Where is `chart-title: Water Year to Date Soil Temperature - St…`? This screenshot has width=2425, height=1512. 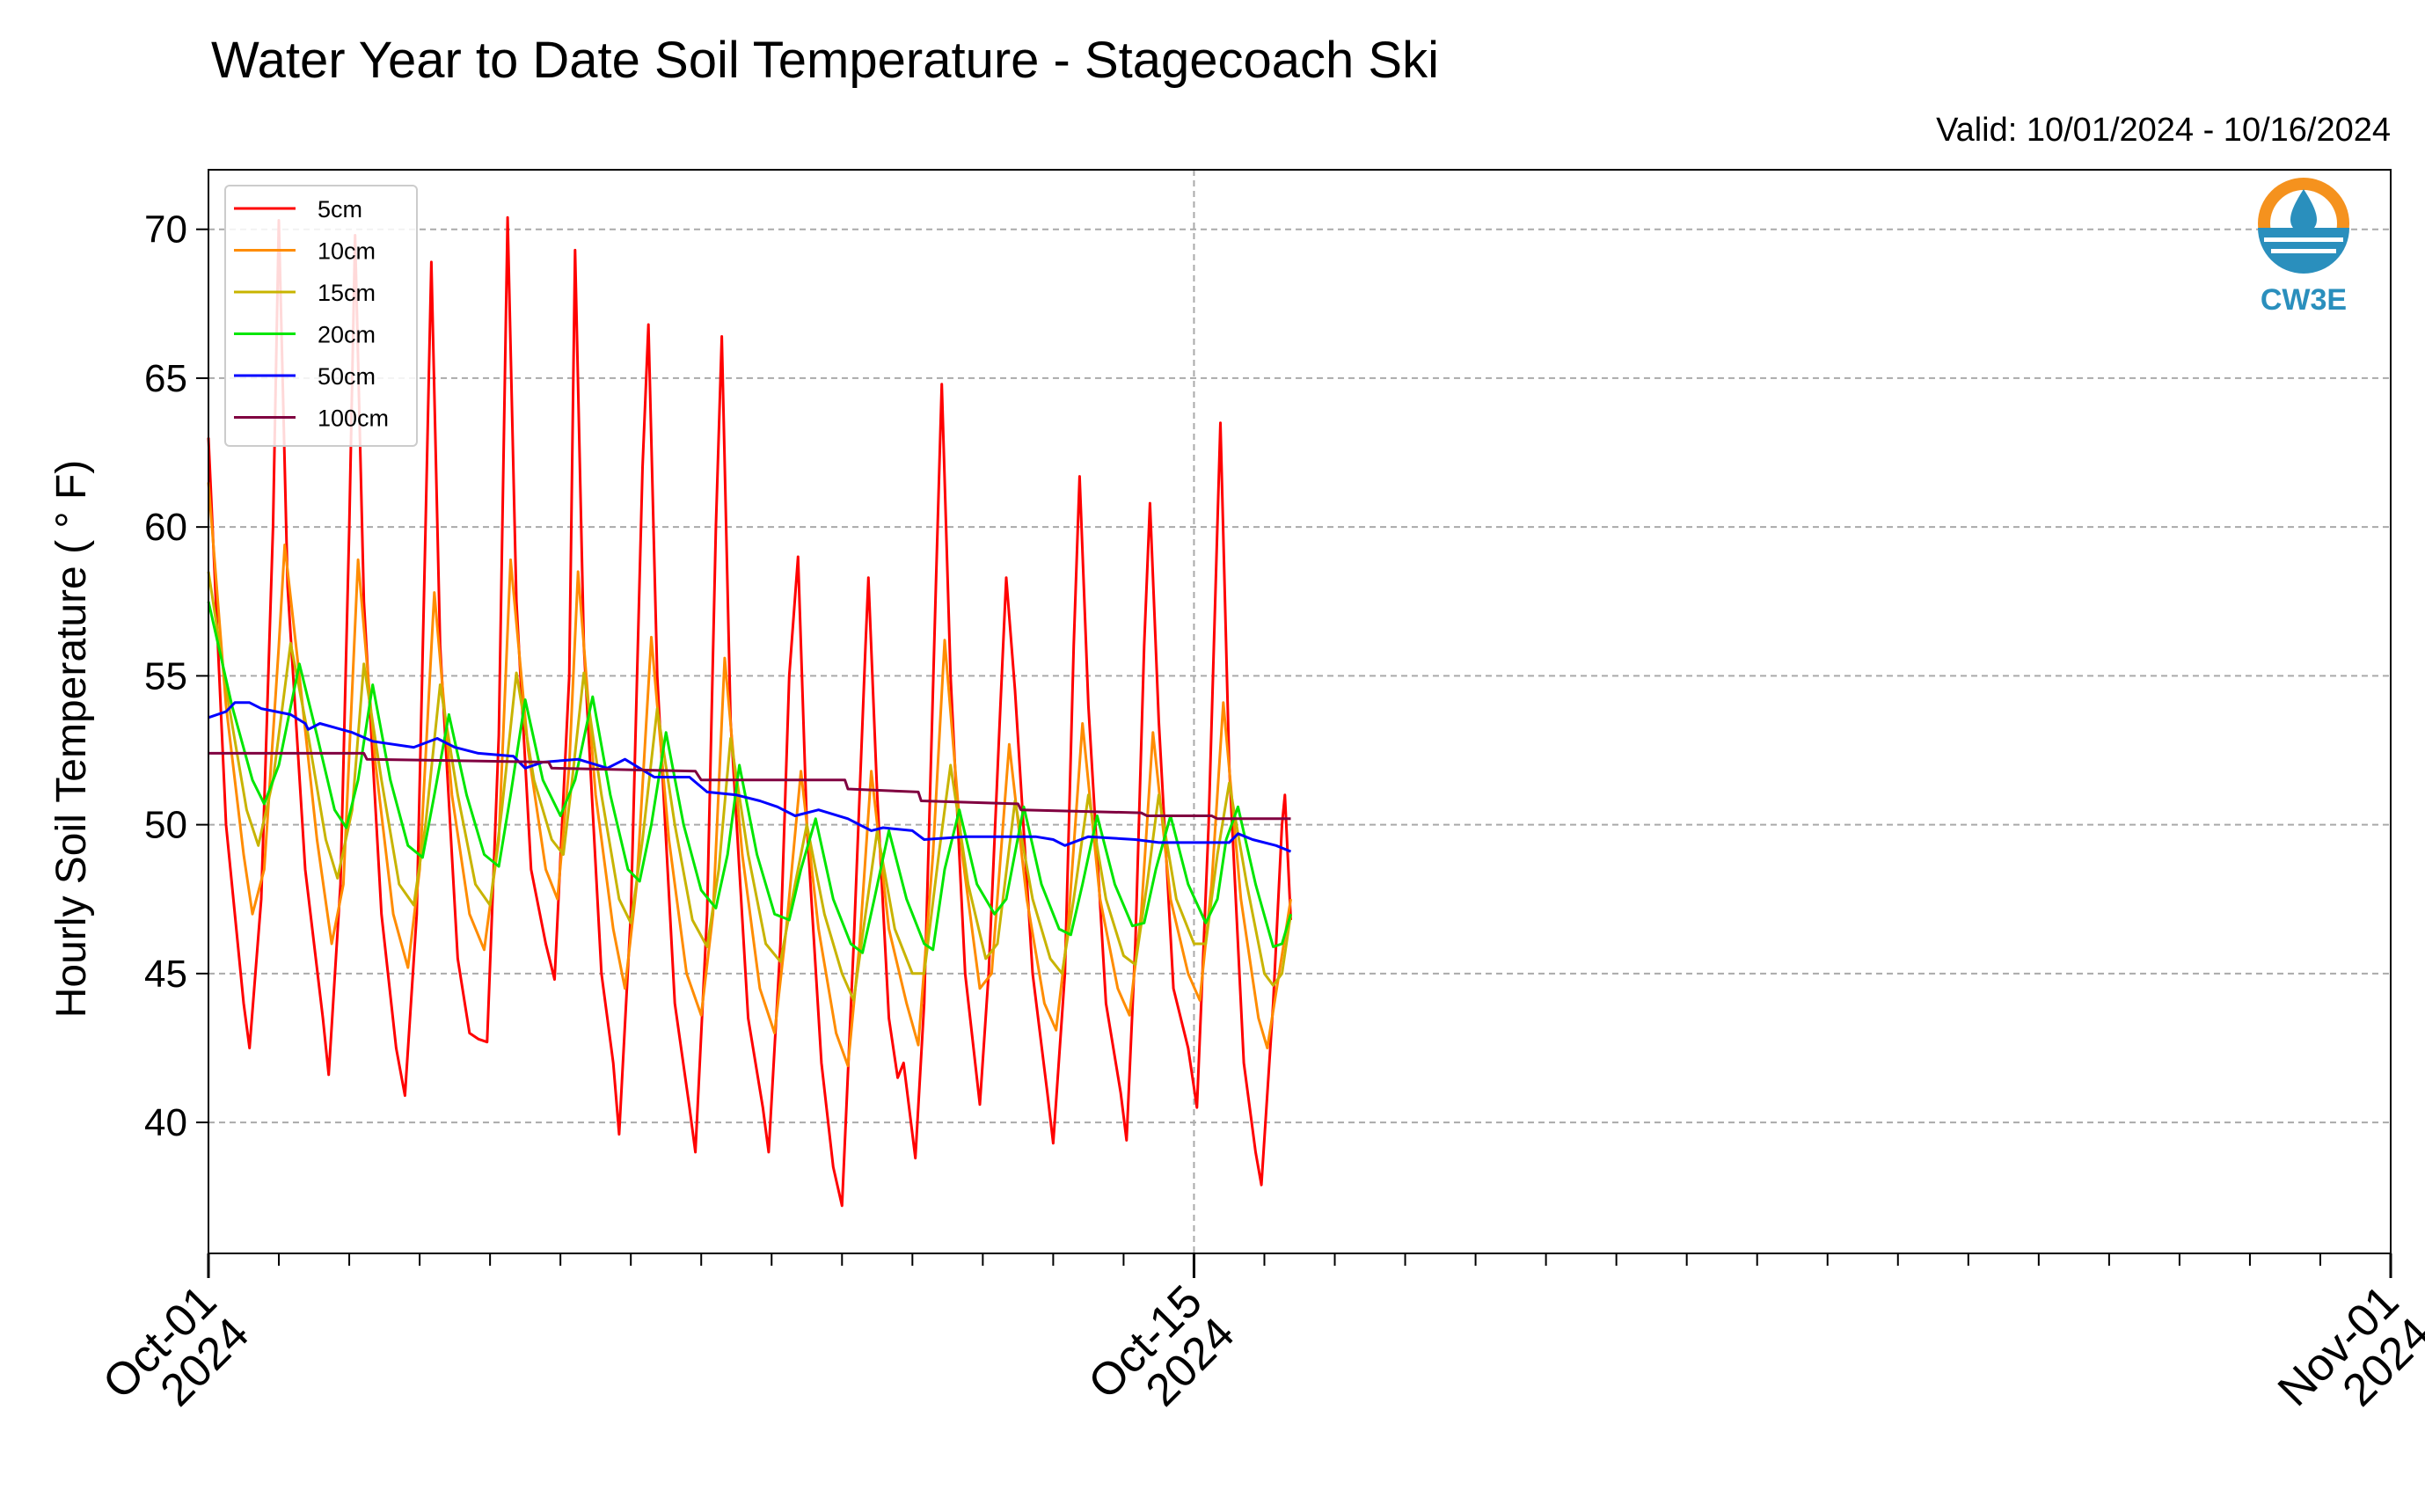 chart-title: Water Year to Date Soil Temperature - St… is located at coordinates (825, 60).